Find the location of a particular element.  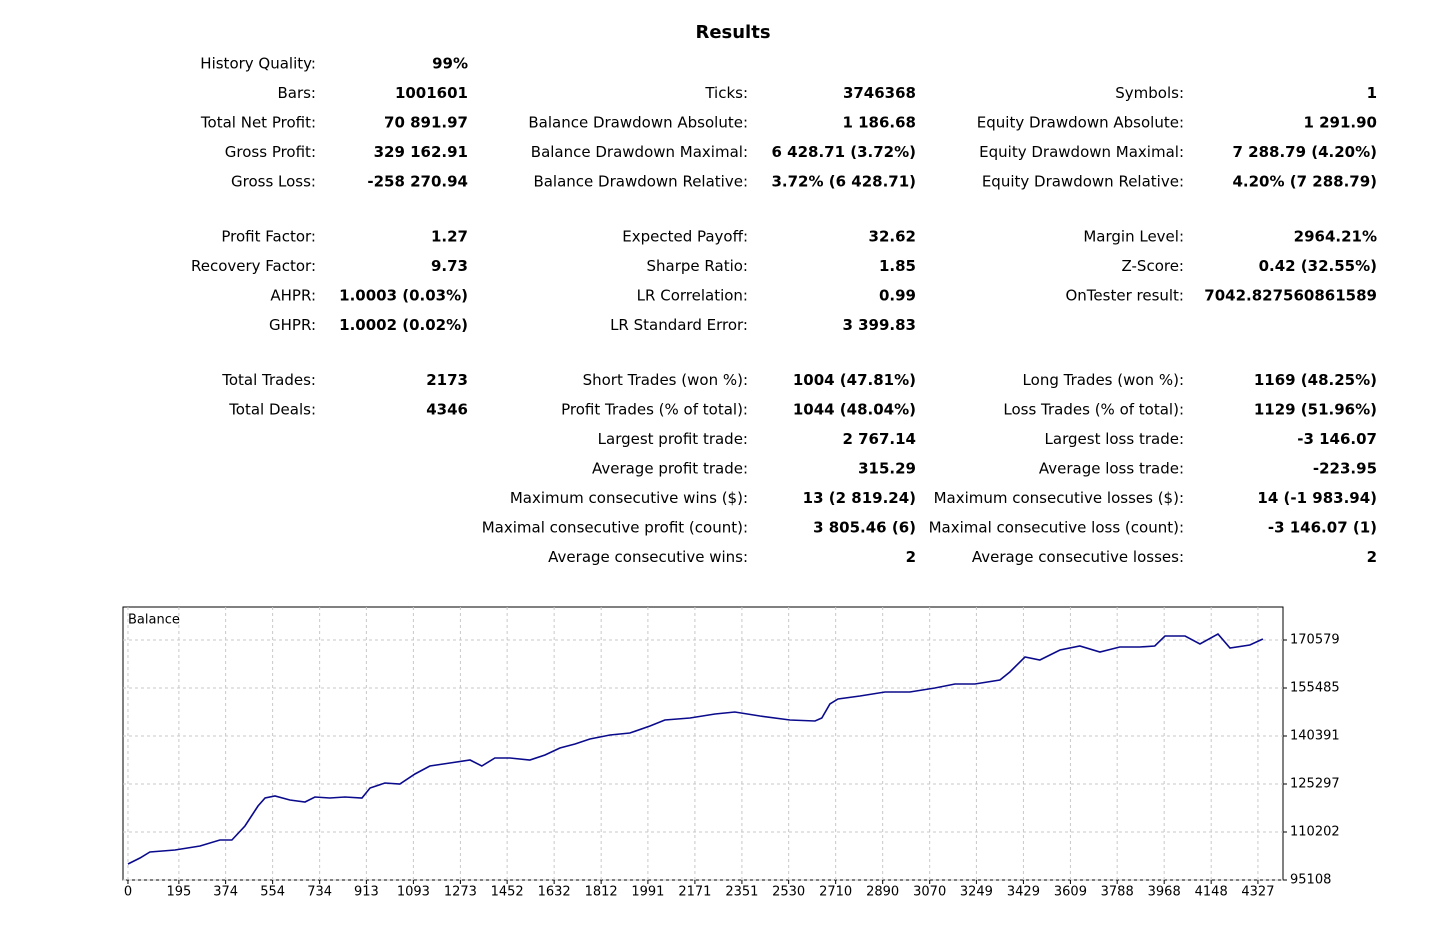

x-tick-label: 913 is located at coordinates (366, 892).